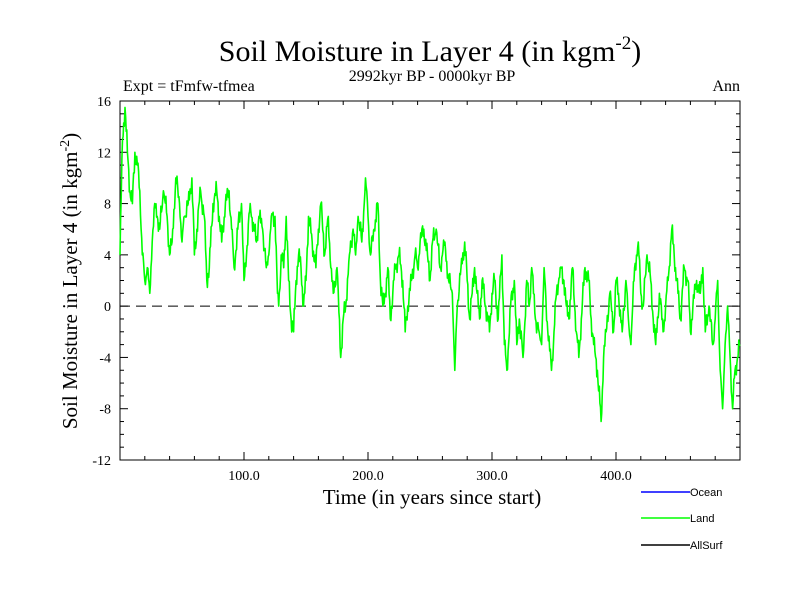 The image size is (800, 600). I want to click on y-axis-label: Soil Moisture in Layer 4 (in kgm-2), so click(70, 281).